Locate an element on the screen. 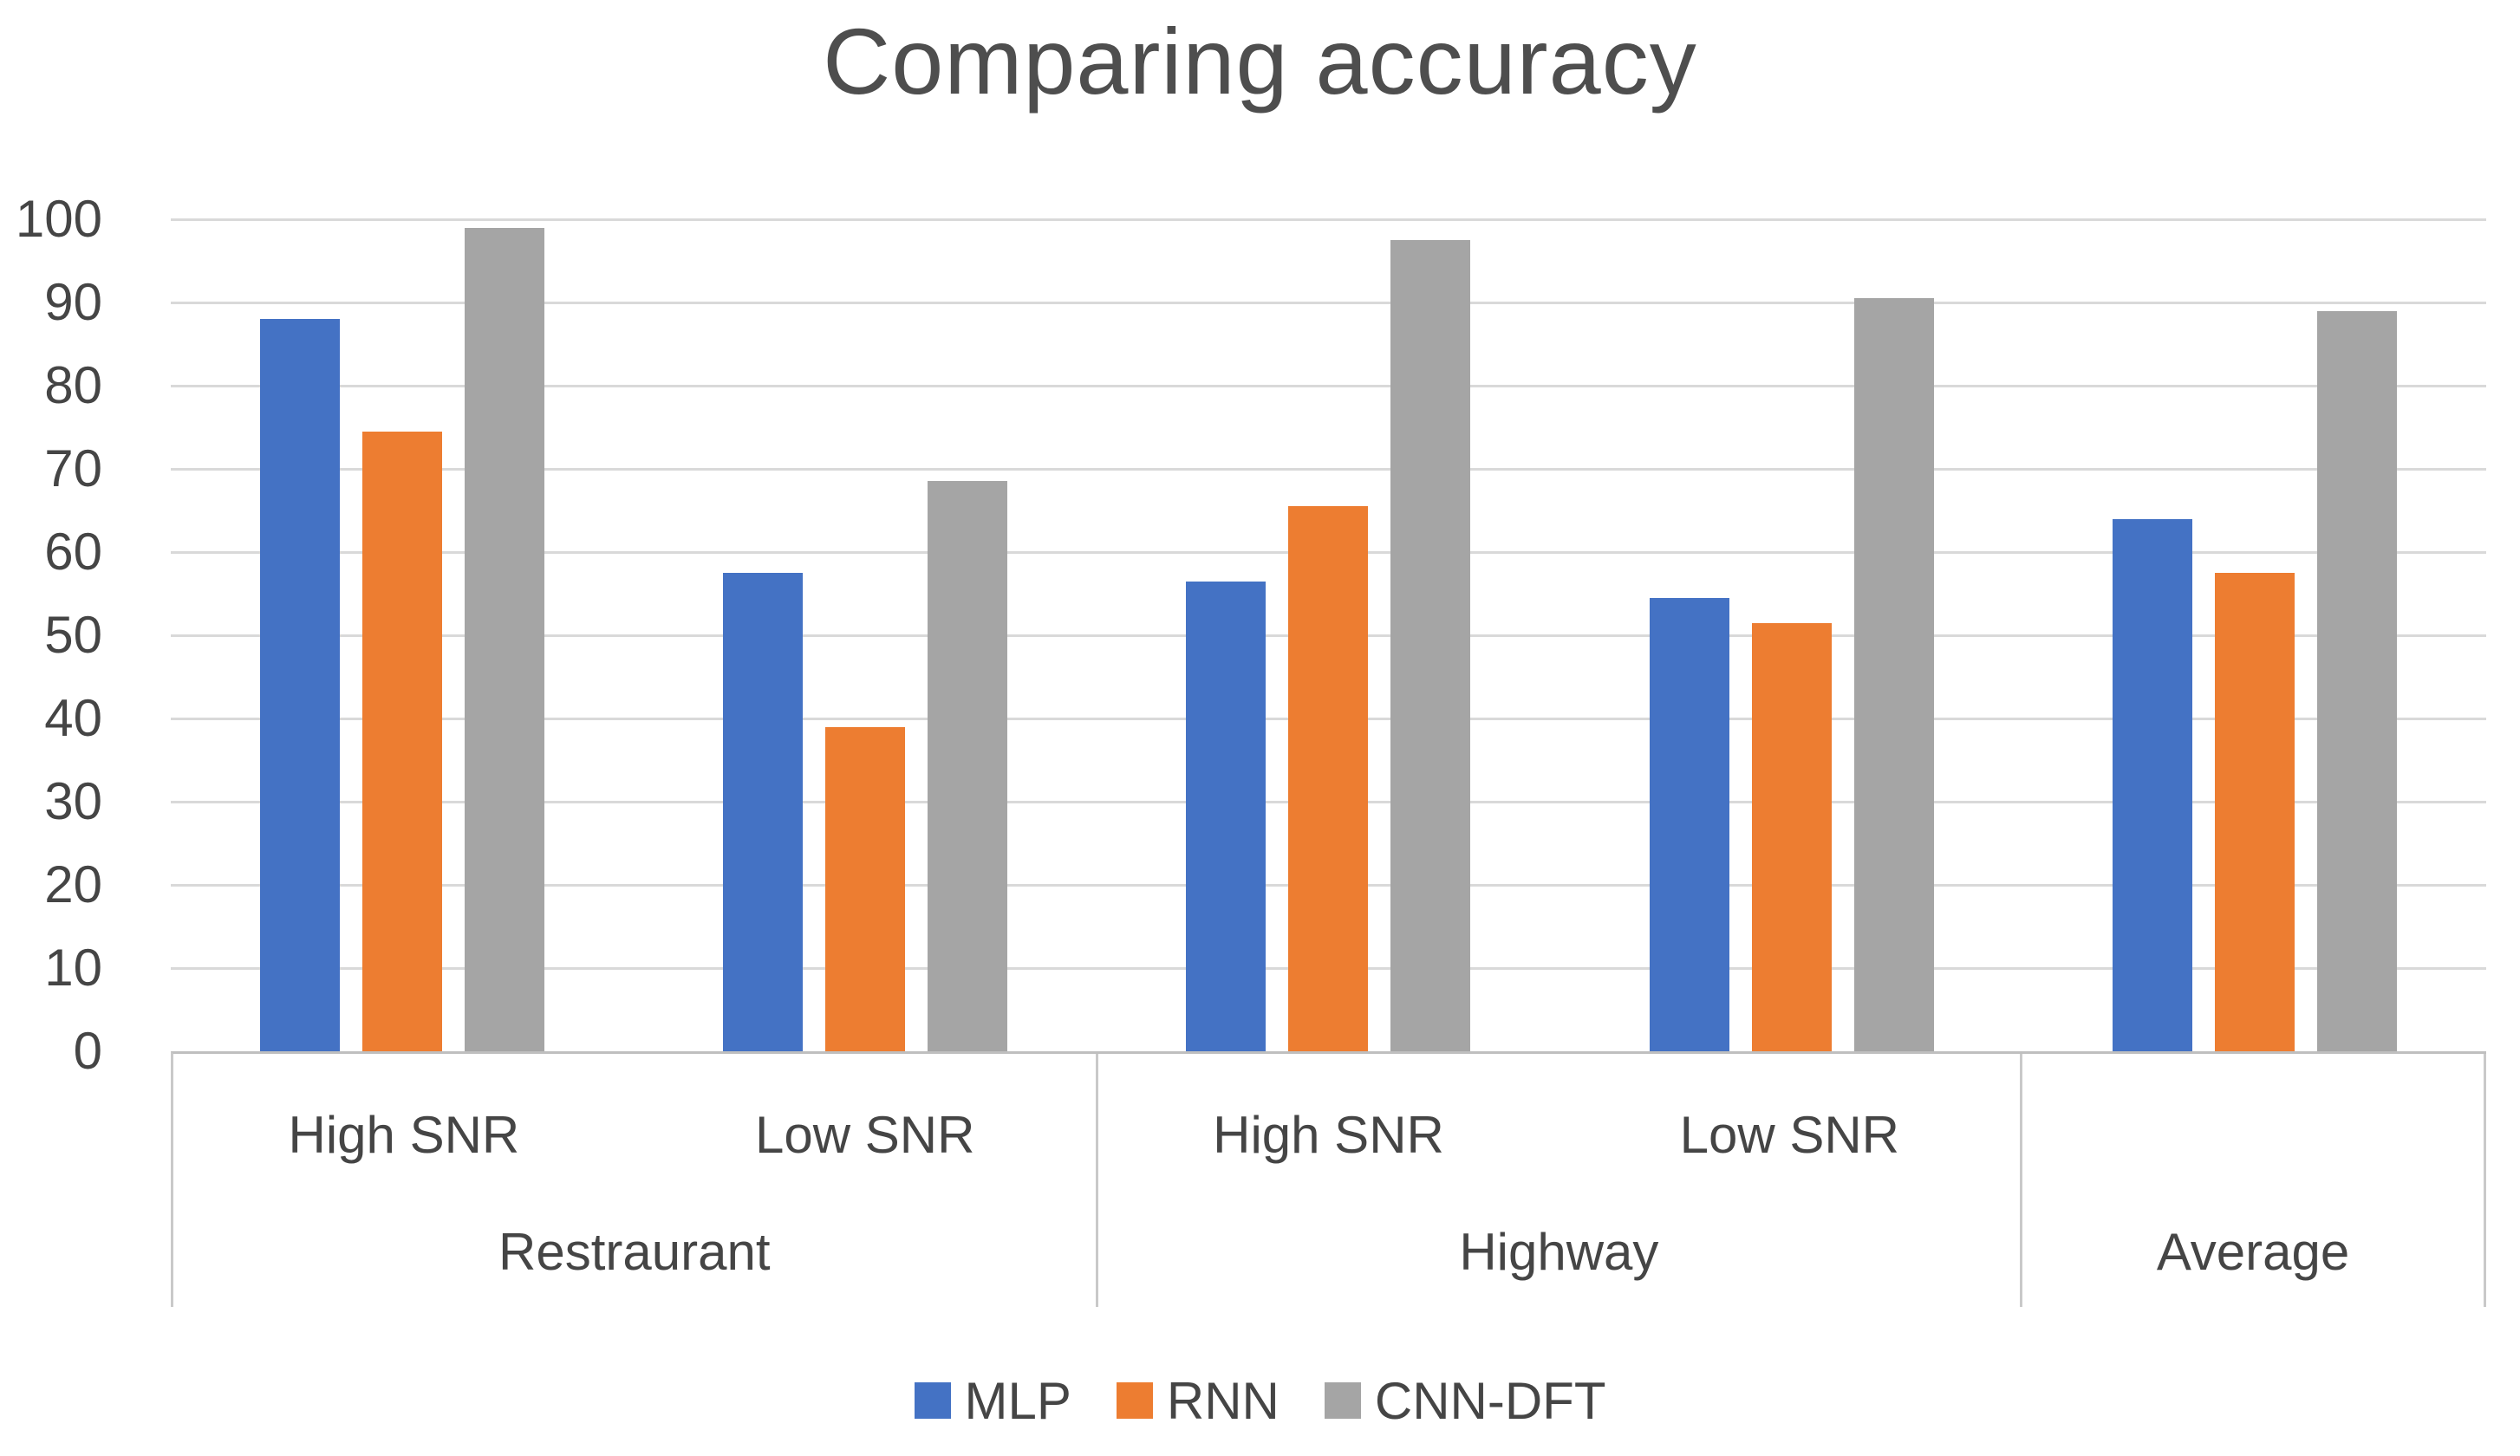  bar-rnn-highway-low-snr is located at coordinates (1791, 836).